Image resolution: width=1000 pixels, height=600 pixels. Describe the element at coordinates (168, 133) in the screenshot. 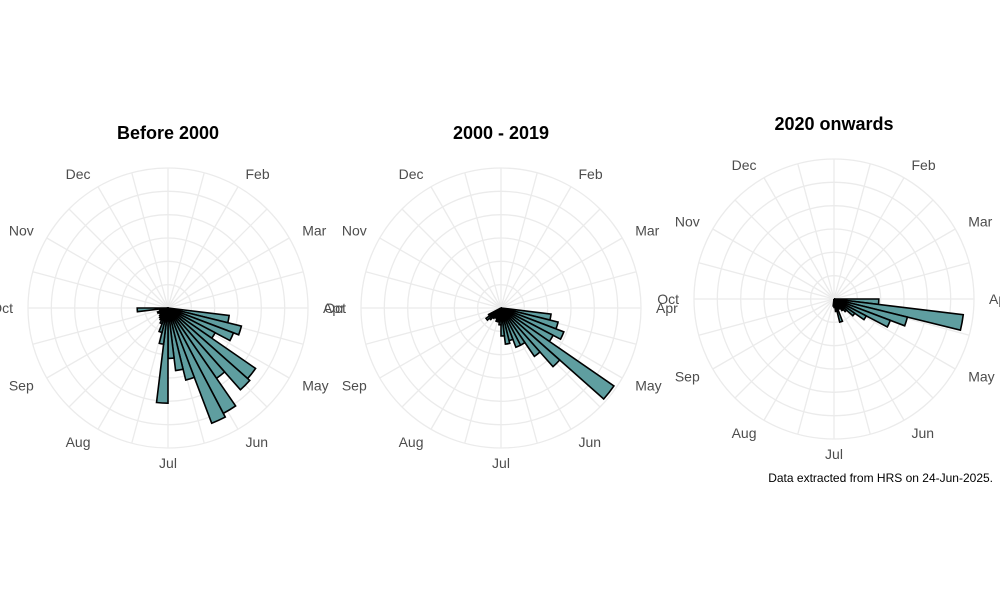

I see `panel-title-before-2000: Before 2000` at that location.